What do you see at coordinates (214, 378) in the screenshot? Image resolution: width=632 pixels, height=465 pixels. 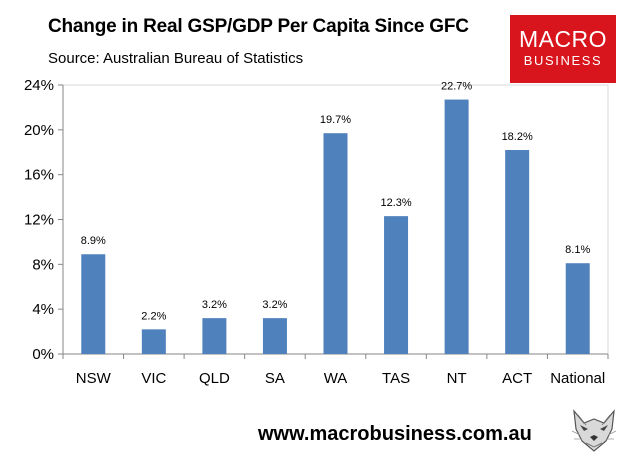 I see `x-tick-label: QLD` at bounding box center [214, 378].